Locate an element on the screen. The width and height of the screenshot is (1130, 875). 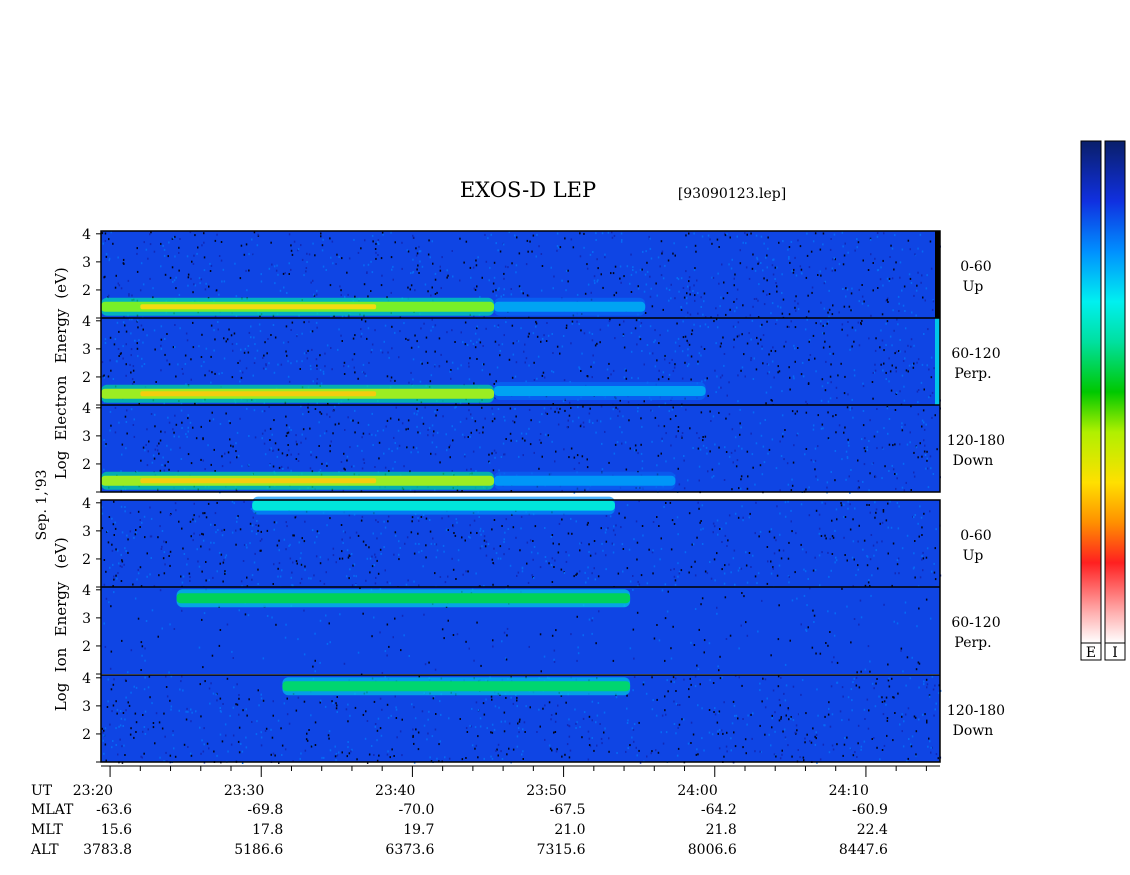
ephemeris-value: 23:50 is located at coordinates (546, 791).